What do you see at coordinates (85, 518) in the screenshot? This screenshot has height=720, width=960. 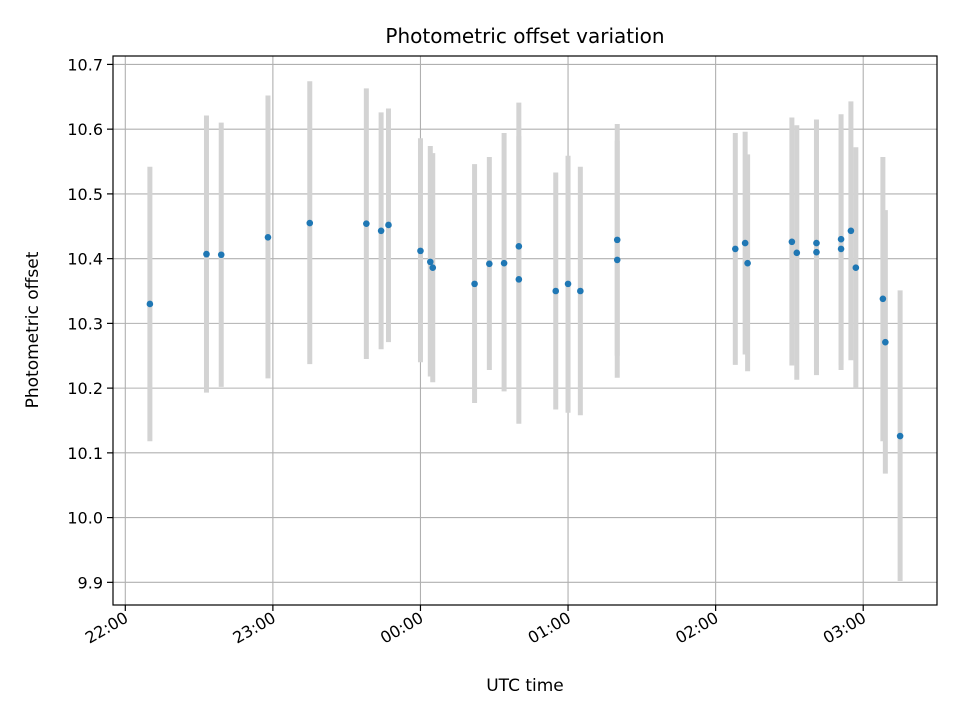 I see `y-tick-label: 10.0` at bounding box center [85, 518].